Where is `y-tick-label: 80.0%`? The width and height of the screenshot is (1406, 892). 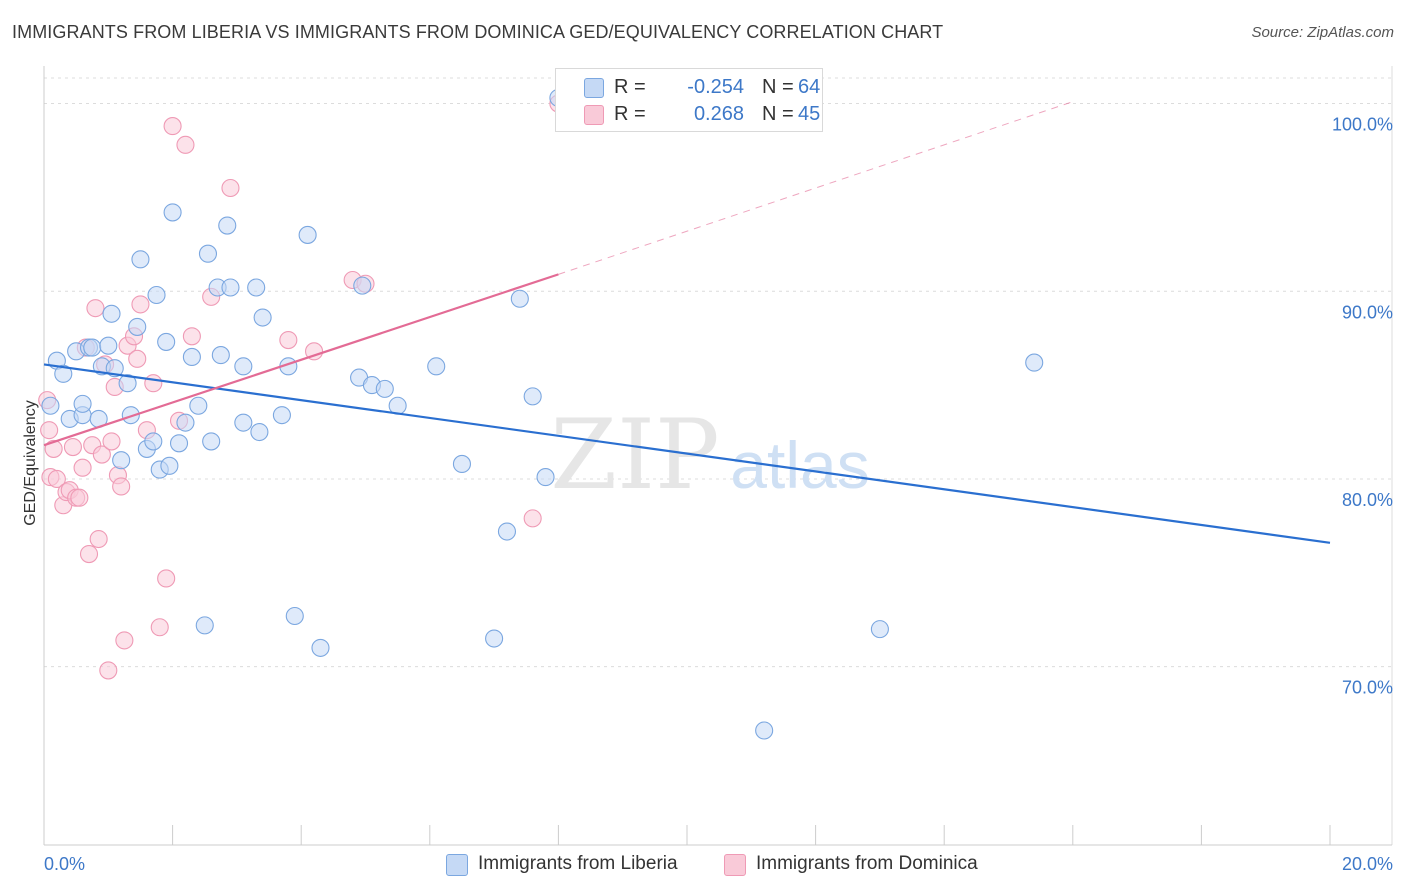
y-tick-label: 80.0% is located at coordinates (1367, 500).